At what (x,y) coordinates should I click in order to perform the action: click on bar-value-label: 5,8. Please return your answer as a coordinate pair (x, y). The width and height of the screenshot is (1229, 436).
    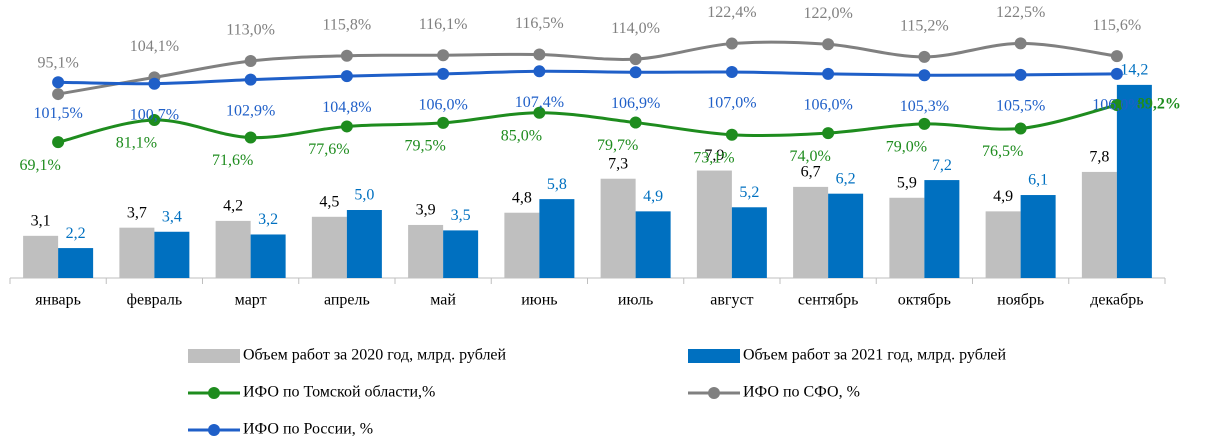
    Looking at the image, I should click on (557, 184).